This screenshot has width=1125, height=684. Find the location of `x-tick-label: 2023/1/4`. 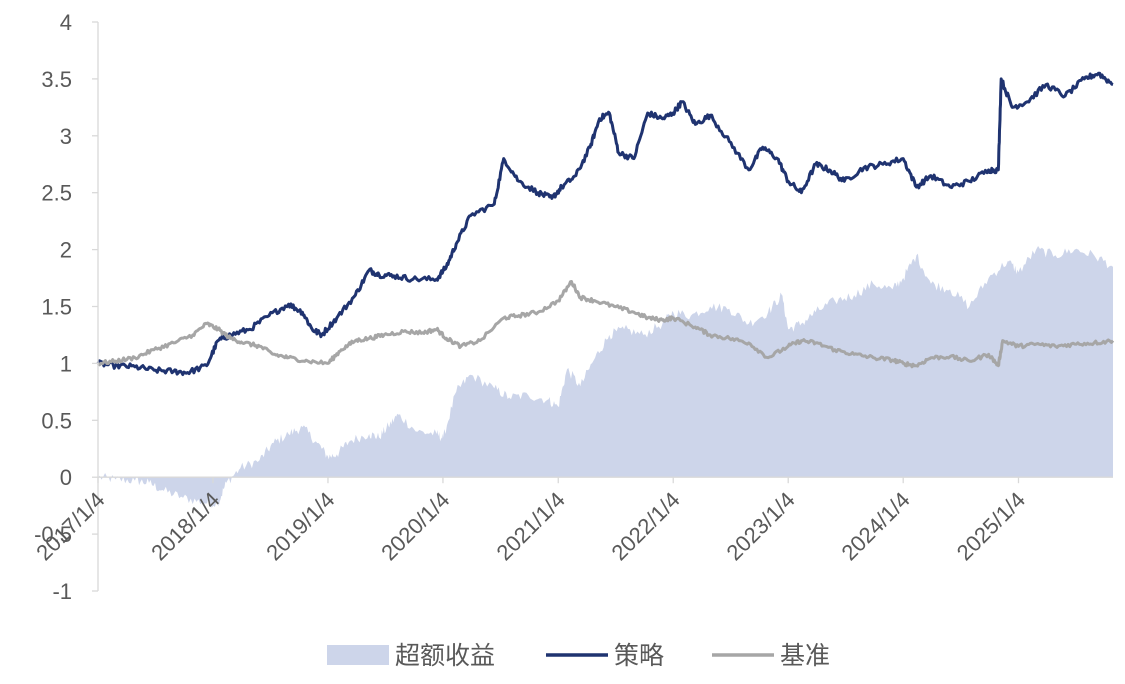

x-tick-label: 2023/1/4 is located at coordinates (761, 526).